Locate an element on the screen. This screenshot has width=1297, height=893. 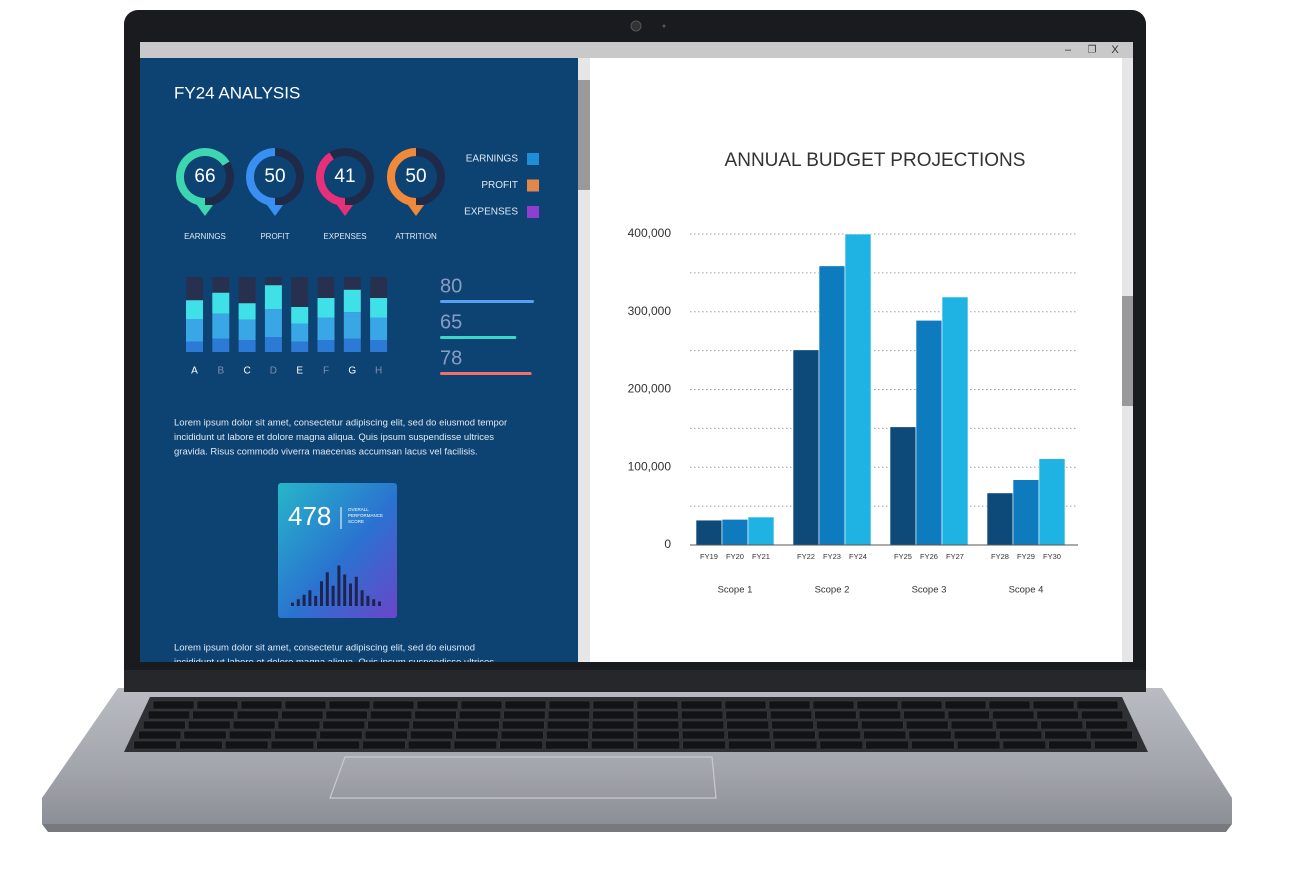
gauge-arc is located at coordinates (402, 177).